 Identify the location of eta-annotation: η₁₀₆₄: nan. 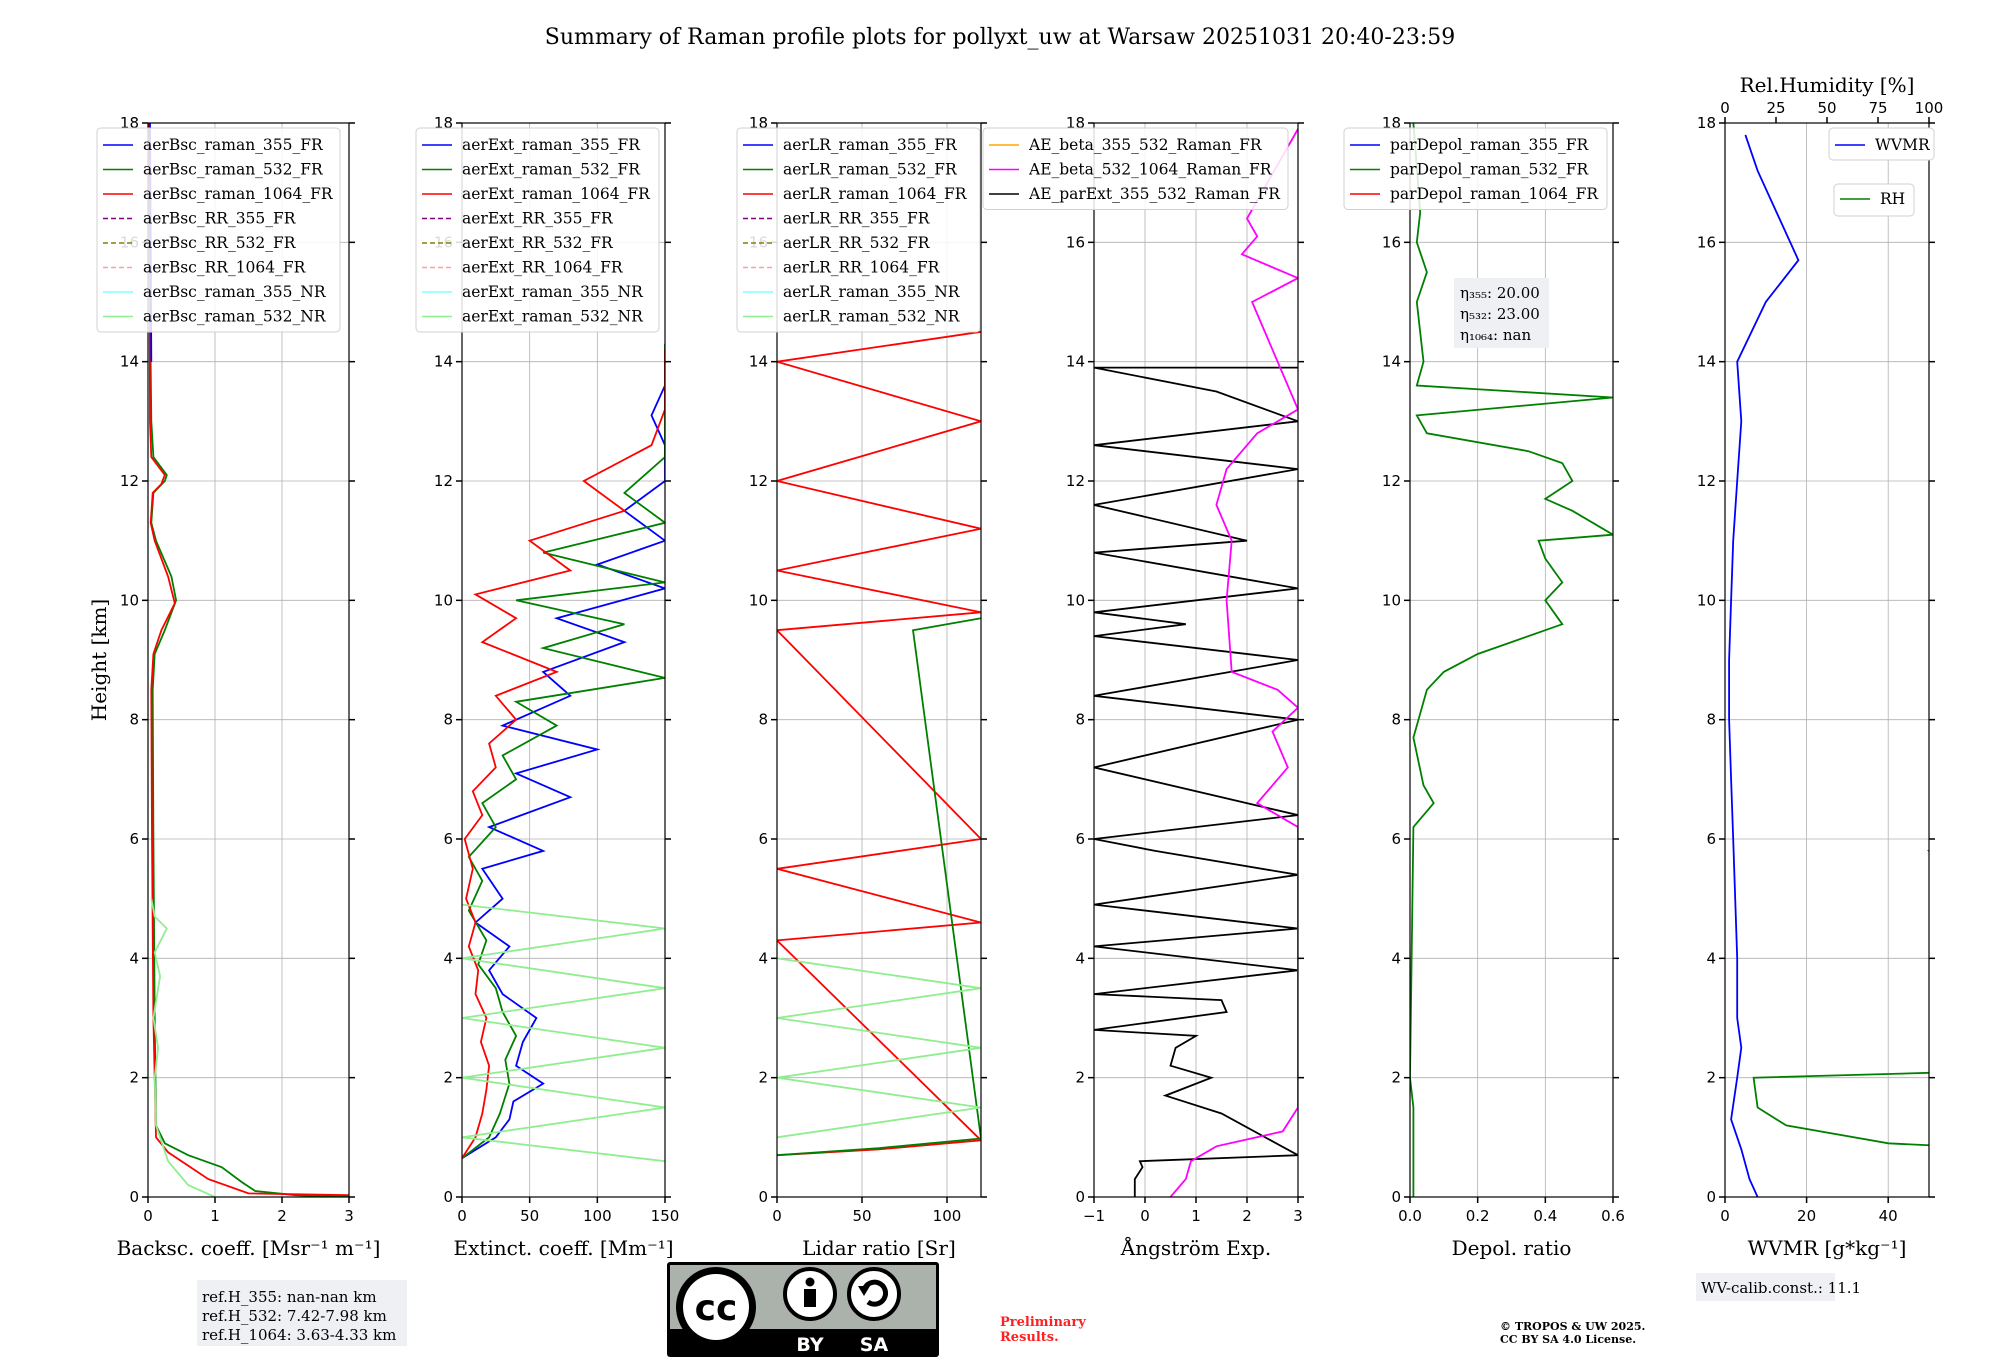
(1495, 335).